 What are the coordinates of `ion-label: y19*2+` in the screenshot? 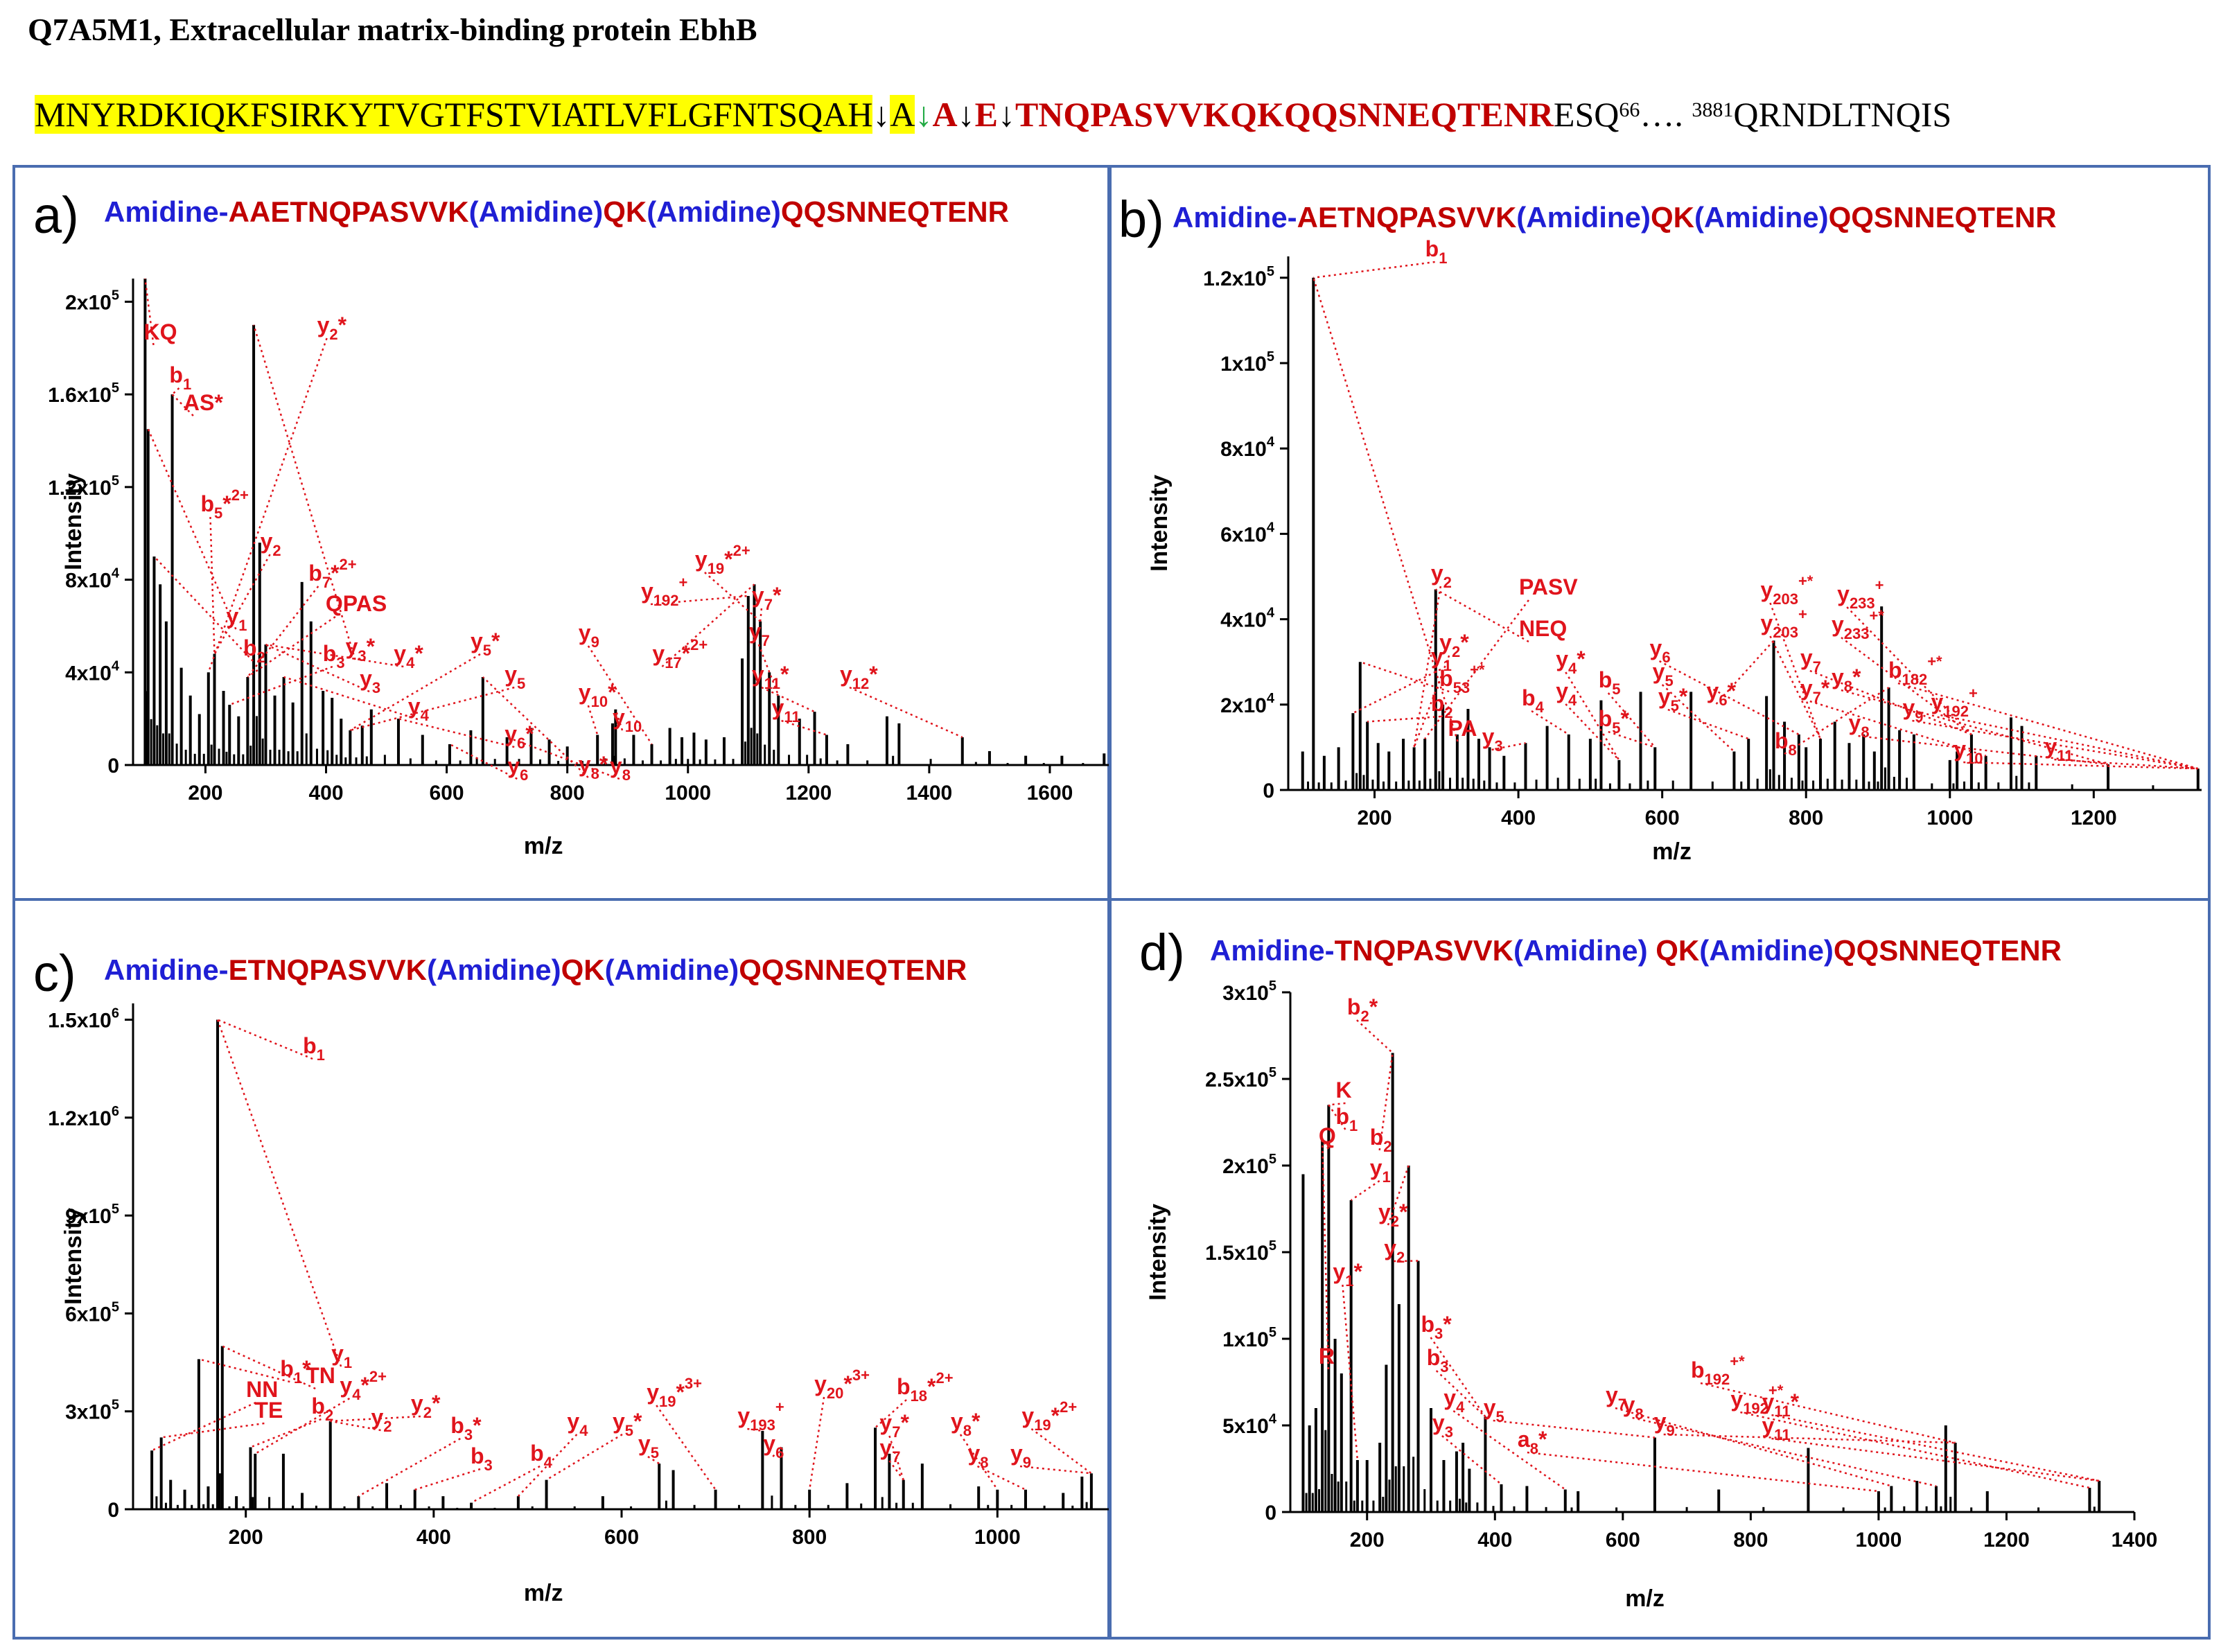 It's located at (722, 559).